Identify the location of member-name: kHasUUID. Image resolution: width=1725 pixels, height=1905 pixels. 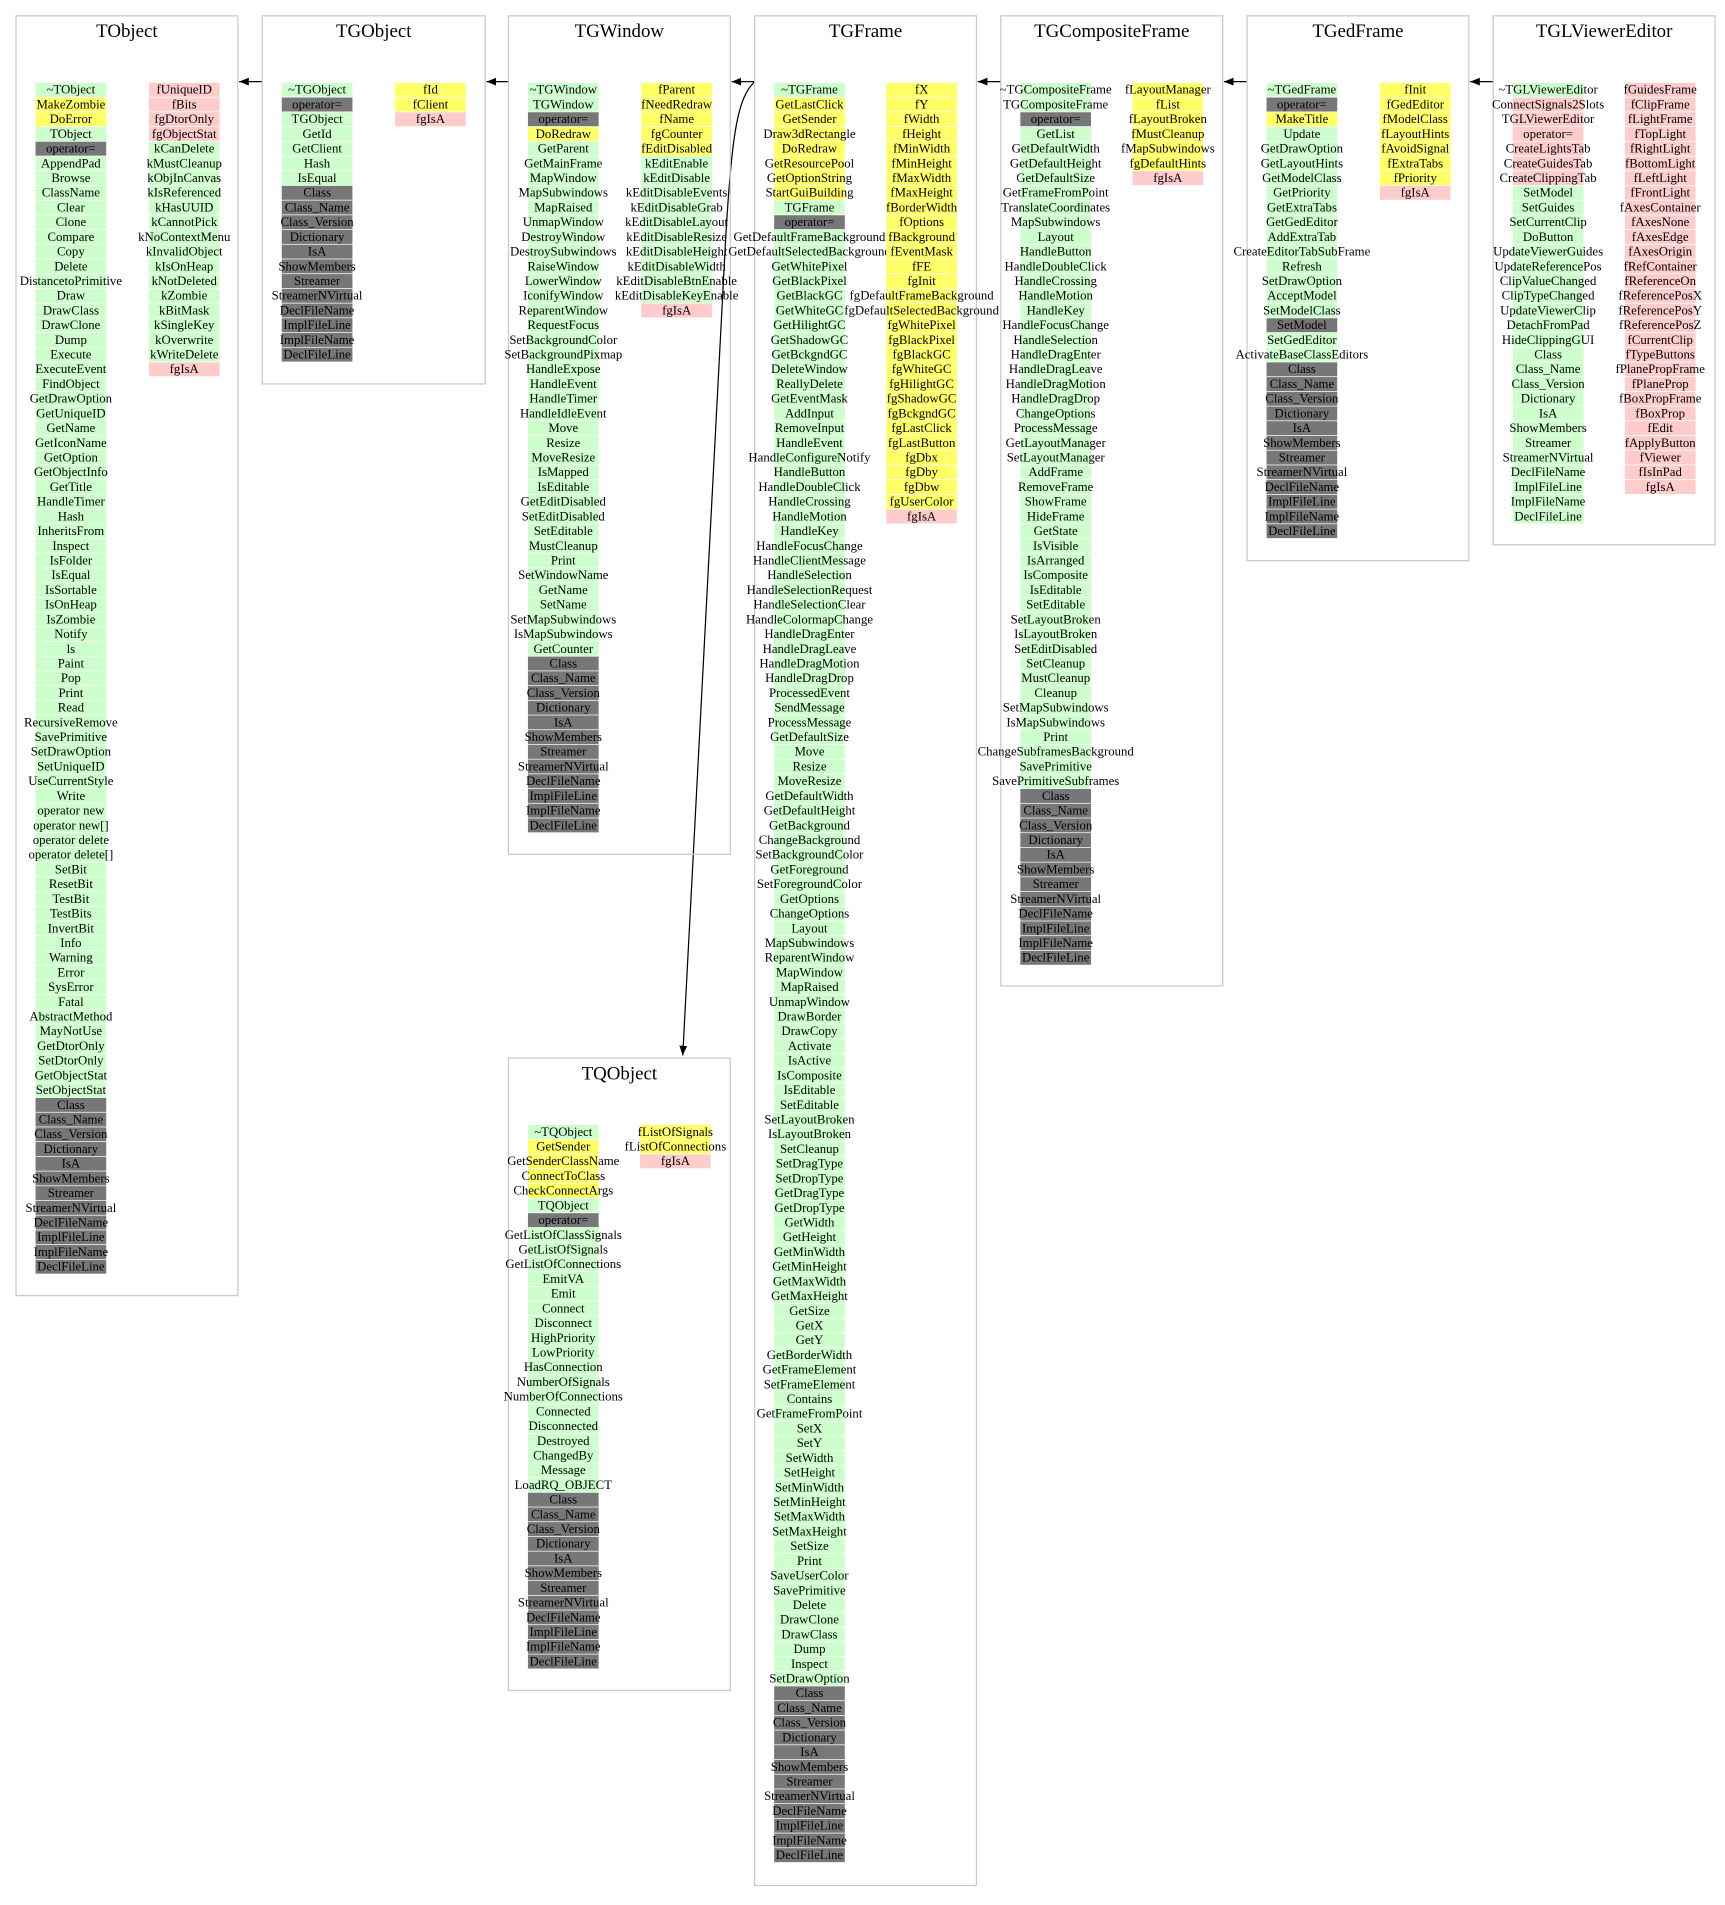
(184, 207).